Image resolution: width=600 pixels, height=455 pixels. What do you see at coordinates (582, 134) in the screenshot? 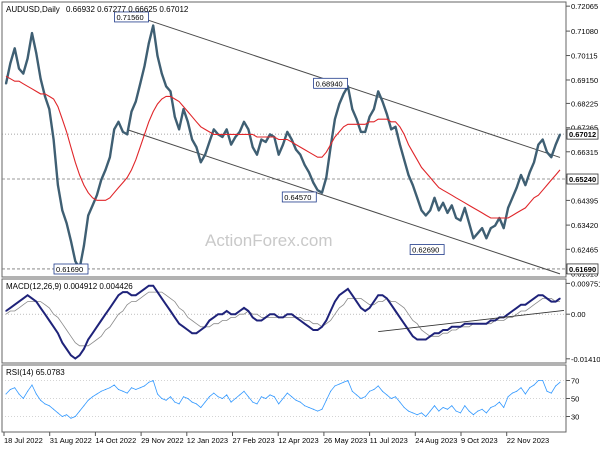
I see `price-level-badge-text: 0.67012` at bounding box center [582, 134].